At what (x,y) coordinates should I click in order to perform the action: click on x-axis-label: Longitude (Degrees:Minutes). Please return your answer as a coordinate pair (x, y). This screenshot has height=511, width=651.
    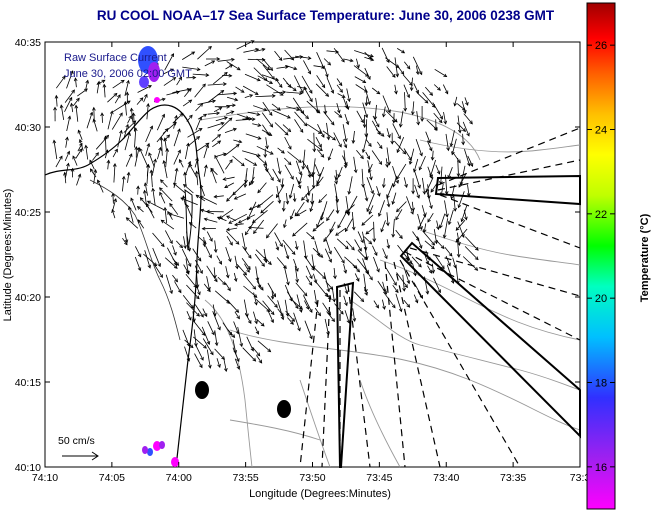
    Looking at the image, I should click on (320, 494).